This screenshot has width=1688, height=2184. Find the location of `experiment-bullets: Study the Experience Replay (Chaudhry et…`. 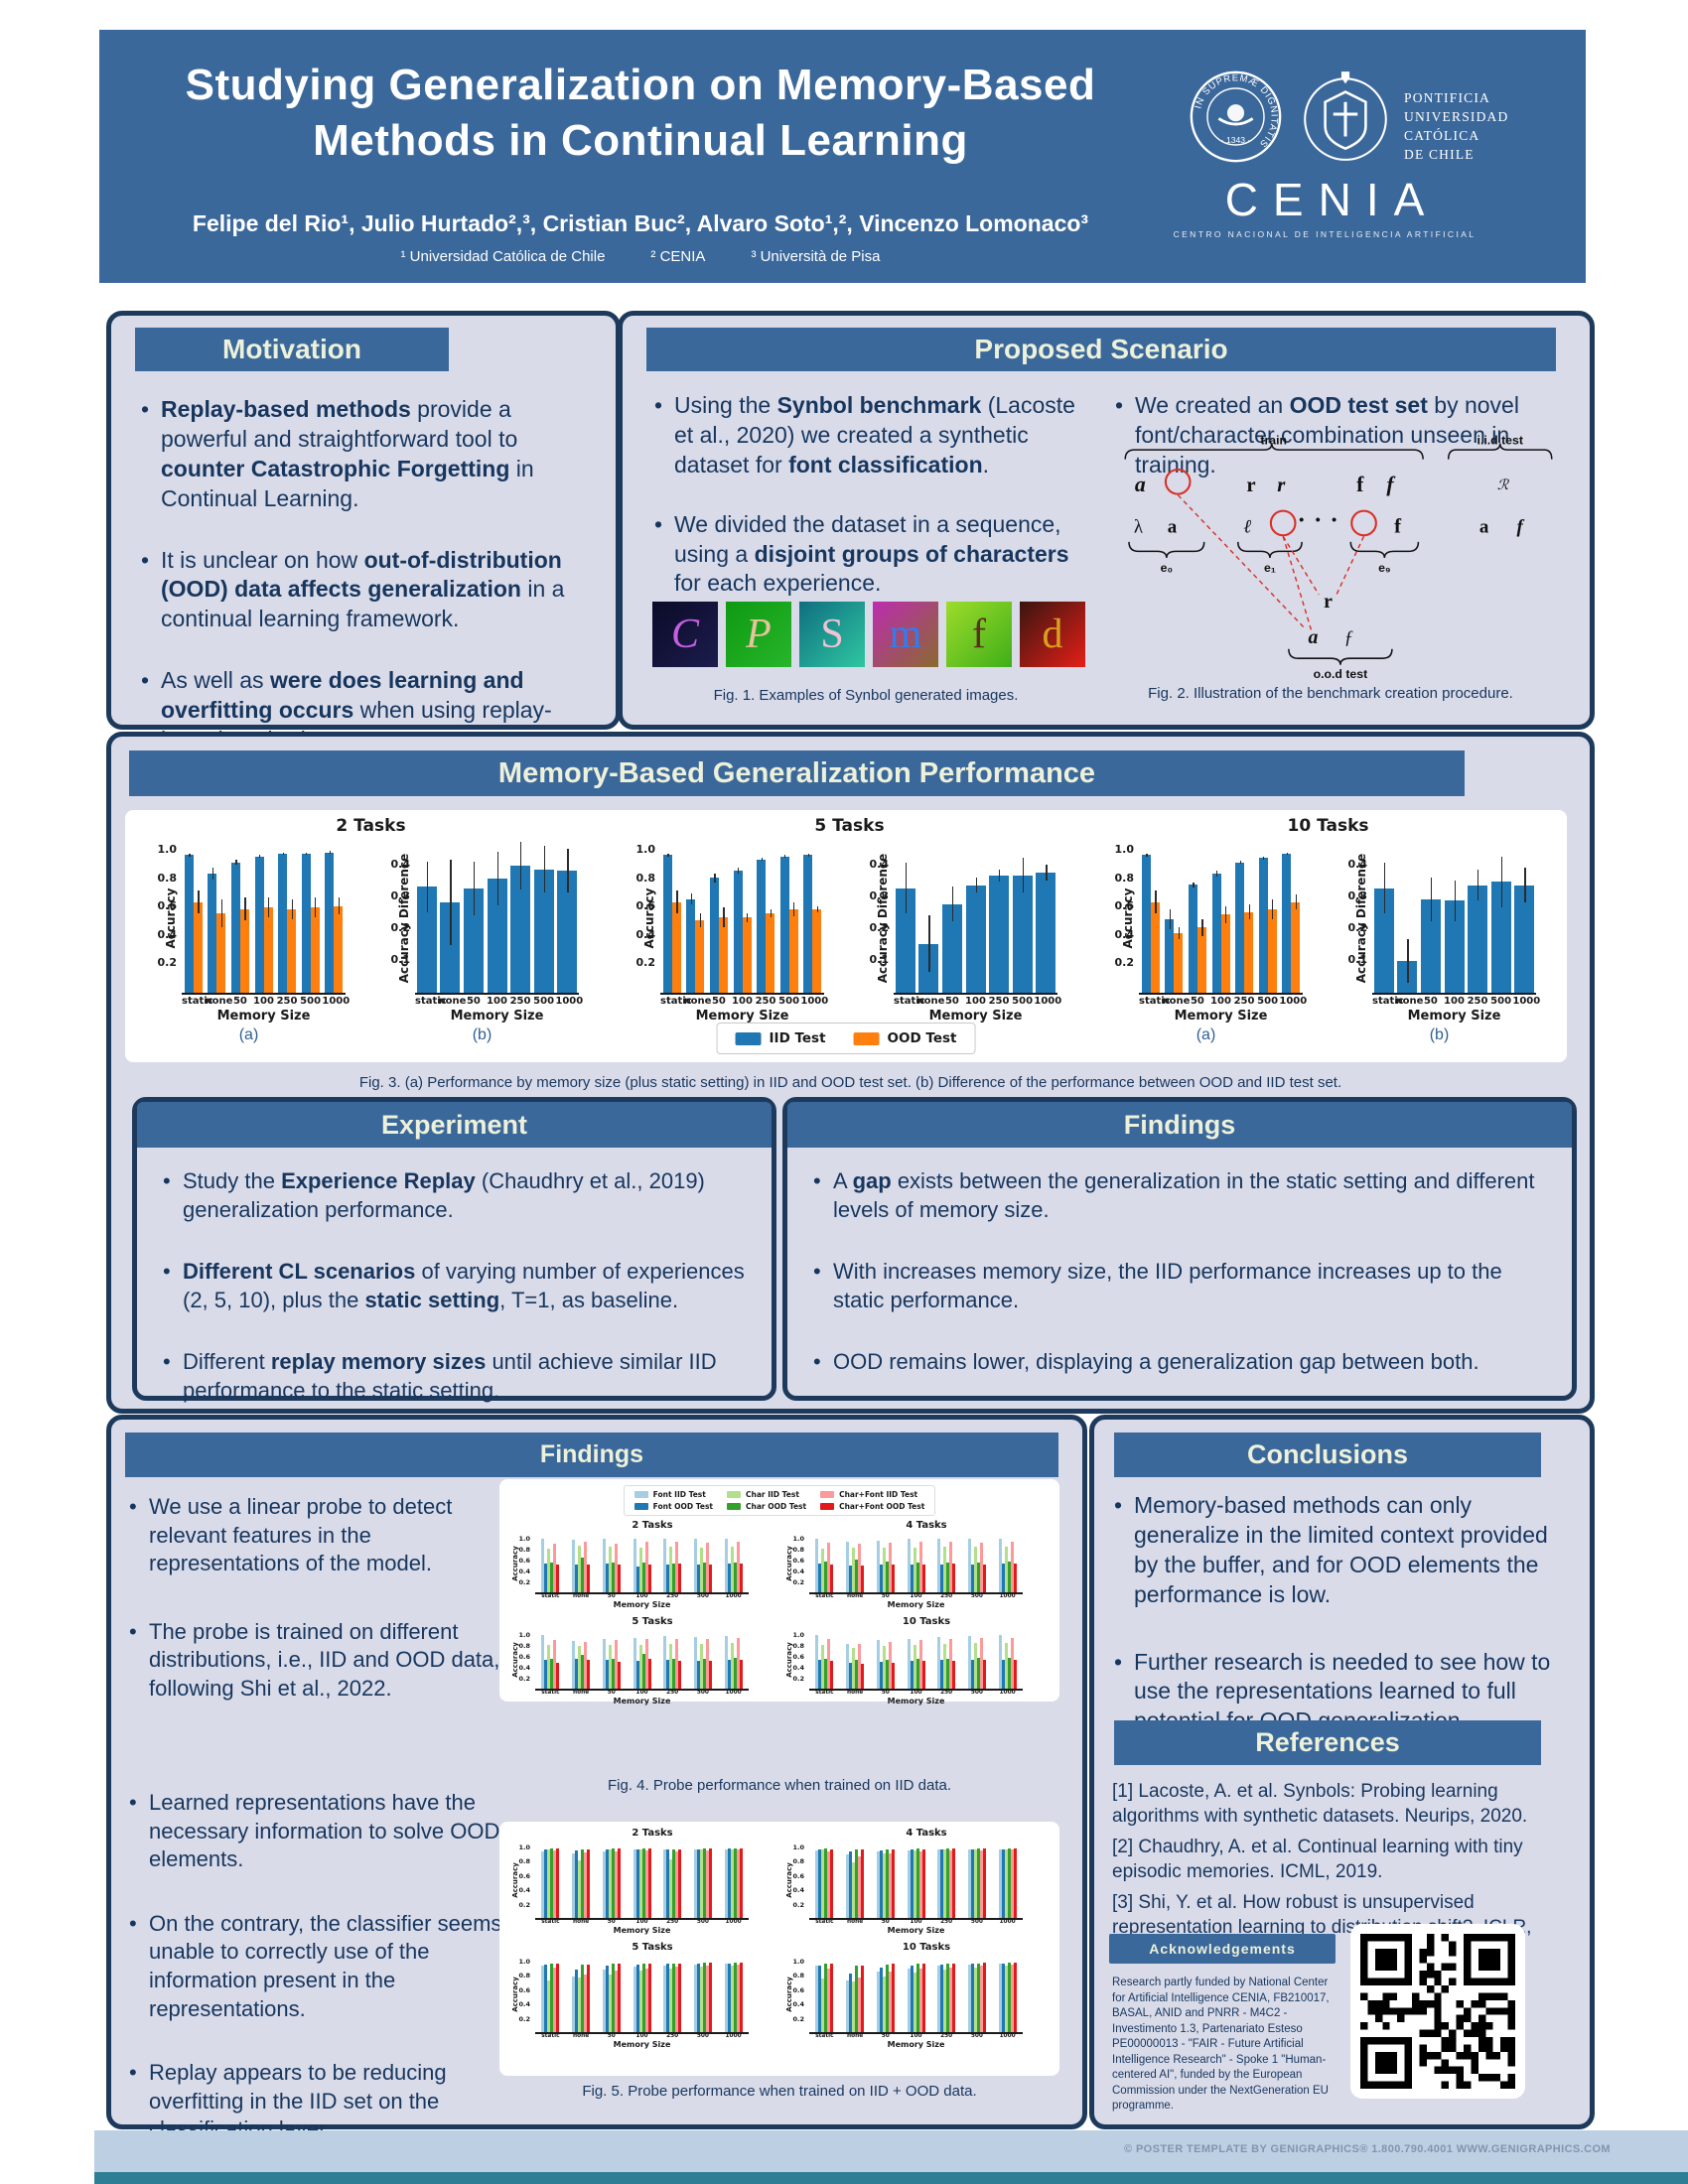

experiment-bullets: Study the Experience Replay (Chaudhry et… is located at coordinates (452, 1303).